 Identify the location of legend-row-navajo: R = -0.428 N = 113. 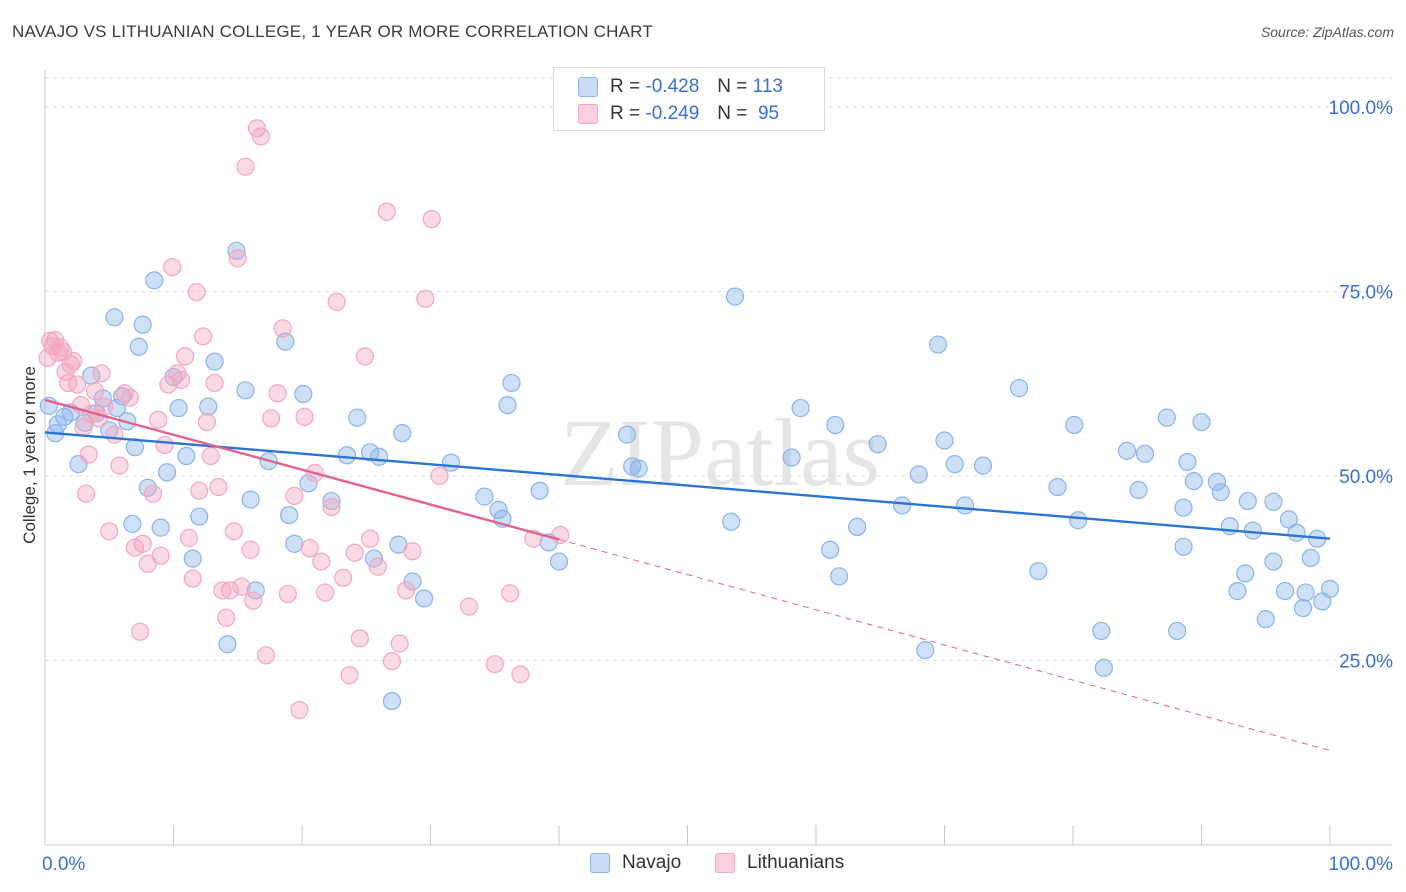
(680, 87).